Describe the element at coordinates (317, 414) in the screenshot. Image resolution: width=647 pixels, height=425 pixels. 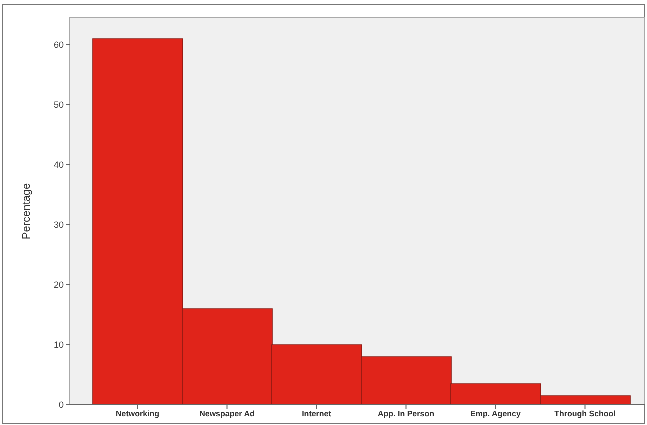
I see `x-tick-label: Internet` at that location.